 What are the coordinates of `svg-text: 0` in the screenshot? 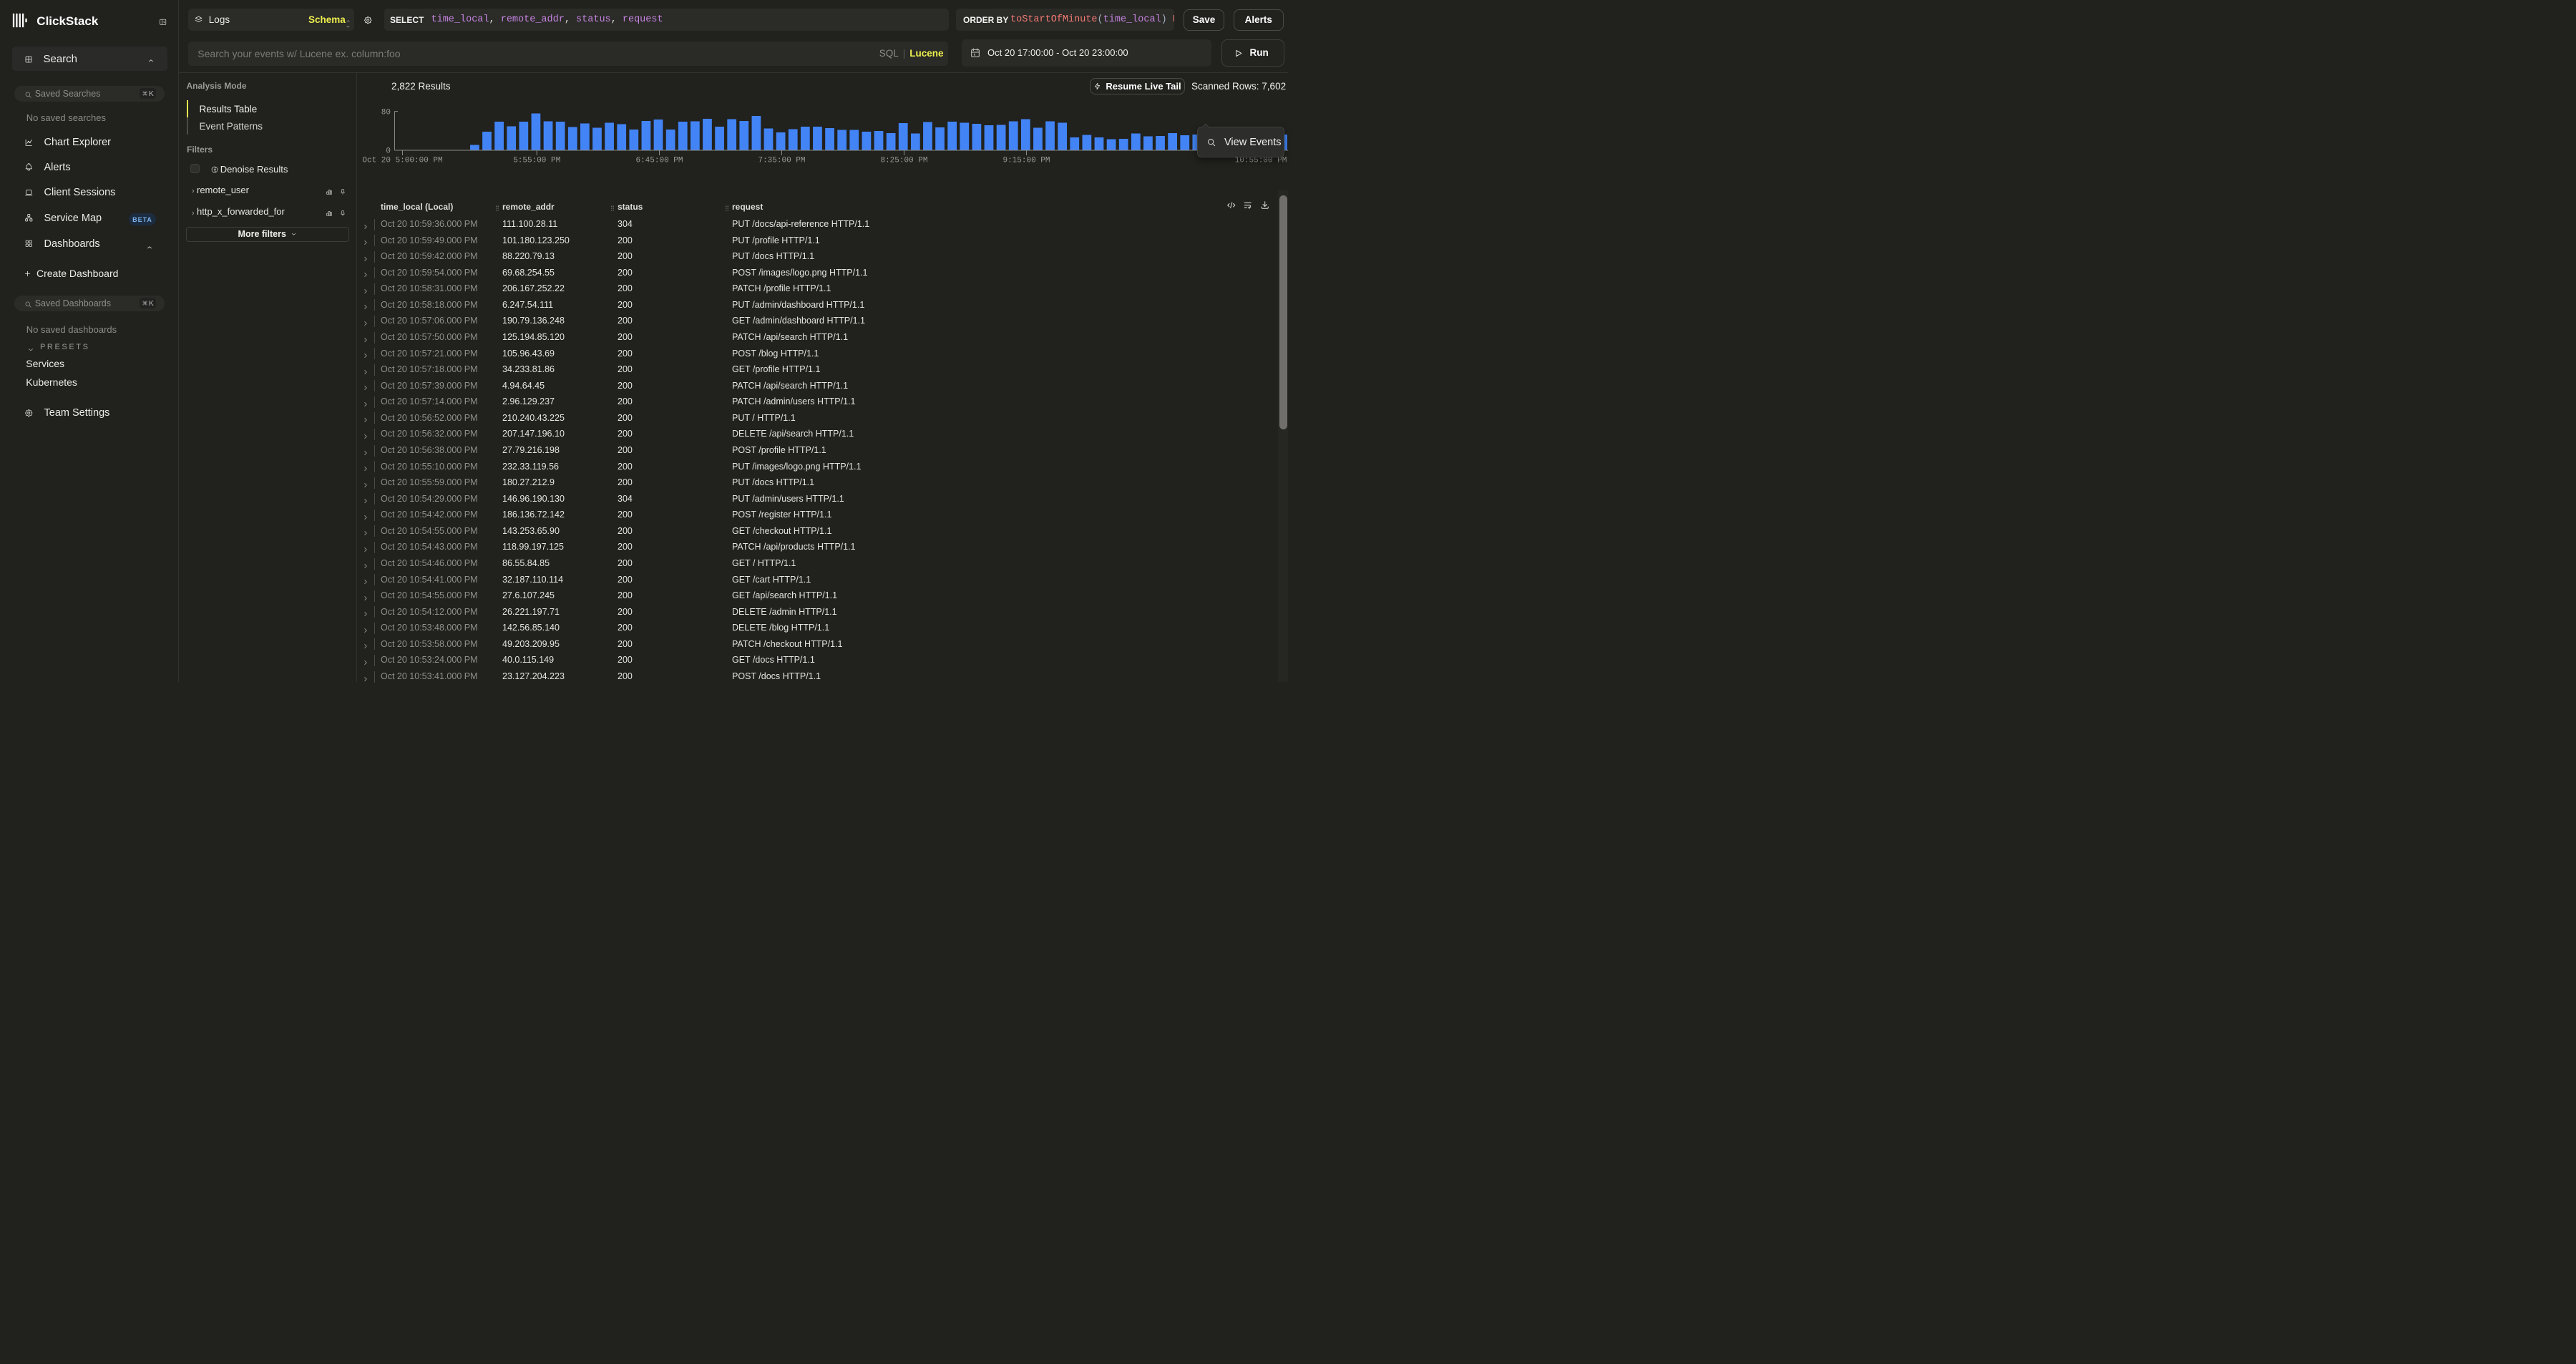 It's located at (389, 151).